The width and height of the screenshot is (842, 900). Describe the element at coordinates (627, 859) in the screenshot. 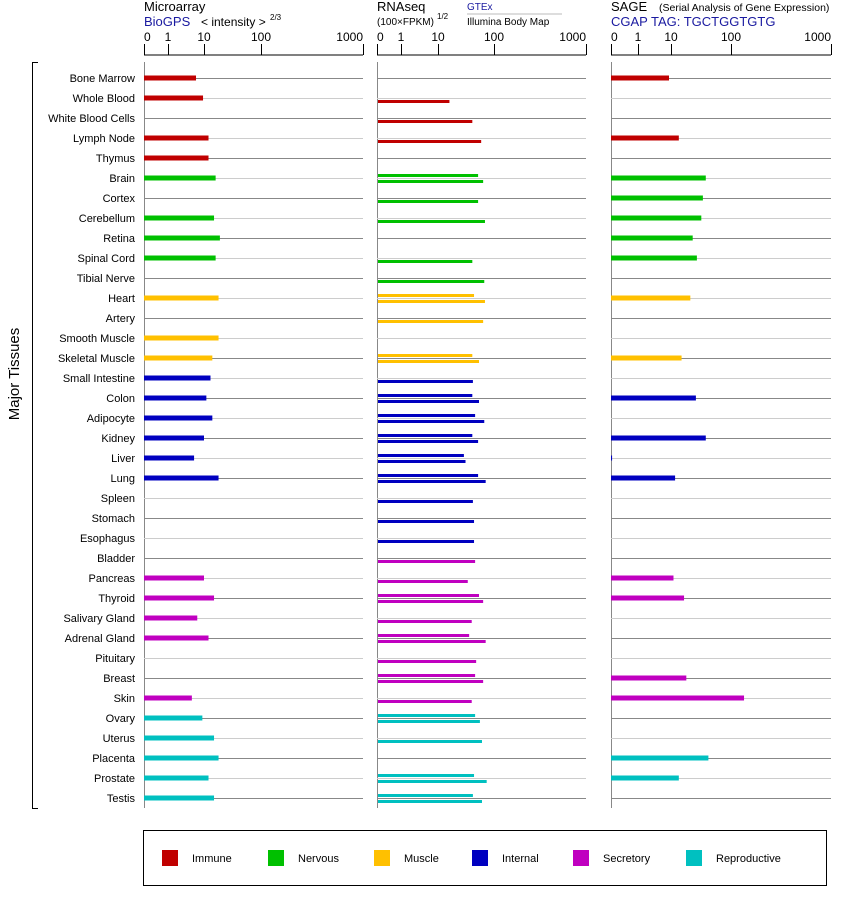

I see `legend-label-secretory: Secretory` at that location.